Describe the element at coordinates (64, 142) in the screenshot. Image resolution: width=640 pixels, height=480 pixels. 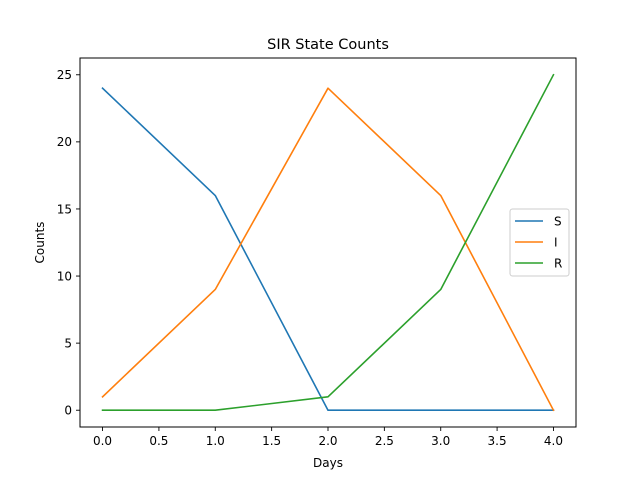
I see `y-tick-label: 20` at that location.